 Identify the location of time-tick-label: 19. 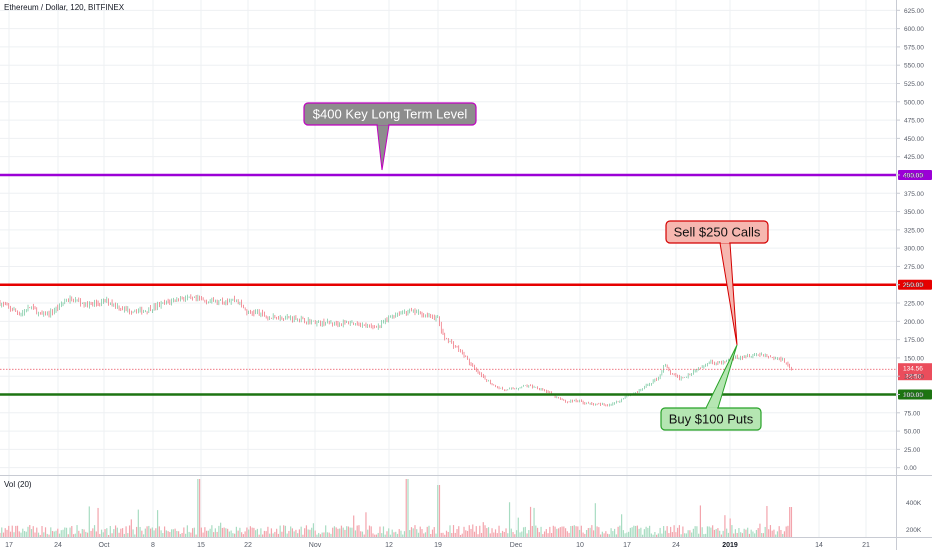
(438, 545).